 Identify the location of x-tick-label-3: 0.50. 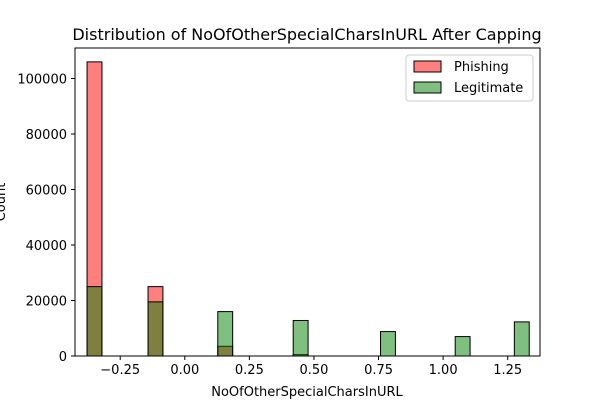
(313, 370).